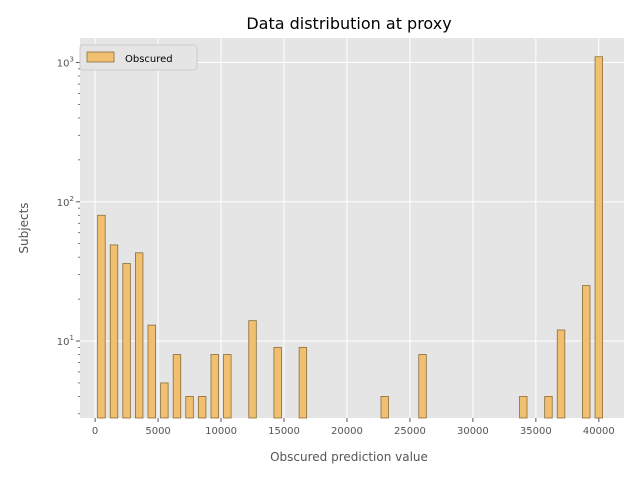 Image resolution: width=640 pixels, height=480 pixels. What do you see at coordinates (599, 431) in the screenshot?
I see `x-tick-label: 40000` at bounding box center [599, 431].